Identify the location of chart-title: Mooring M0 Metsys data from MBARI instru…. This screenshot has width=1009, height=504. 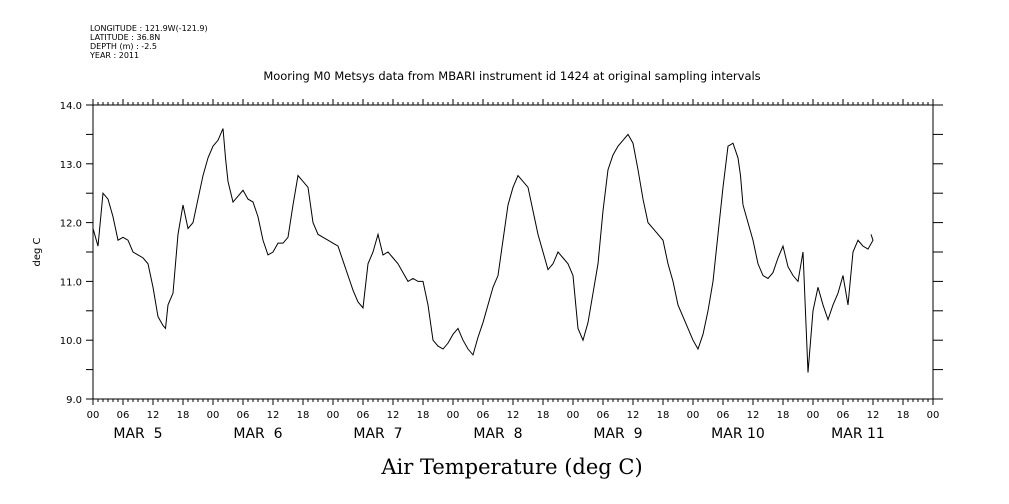
(511, 76).